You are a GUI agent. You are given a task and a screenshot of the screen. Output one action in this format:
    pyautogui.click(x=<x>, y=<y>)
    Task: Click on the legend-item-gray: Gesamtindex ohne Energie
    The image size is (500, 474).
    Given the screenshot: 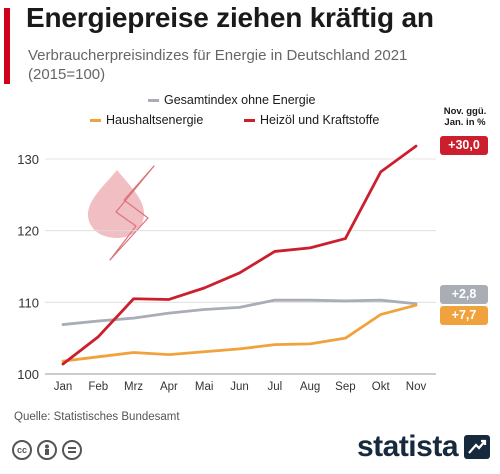 What is the action you would take?
    pyautogui.click(x=231, y=100)
    